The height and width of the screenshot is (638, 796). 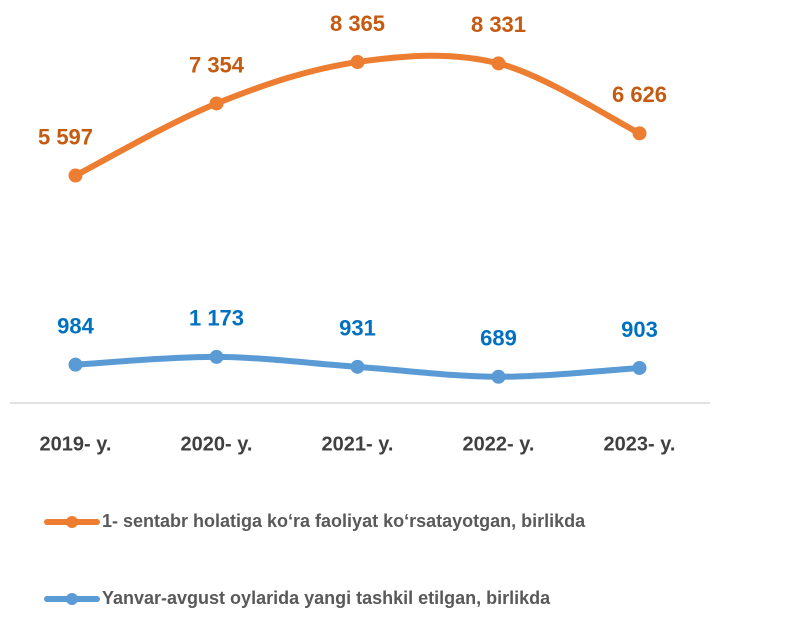 I want to click on x-tick-label: 2021- y., so click(x=358, y=444).